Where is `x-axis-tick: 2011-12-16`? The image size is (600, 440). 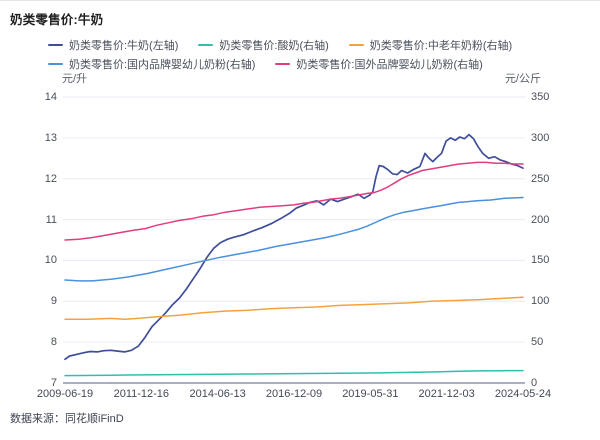 x-axis-tick: 2011-12-16 is located at coordinates (141, 394).